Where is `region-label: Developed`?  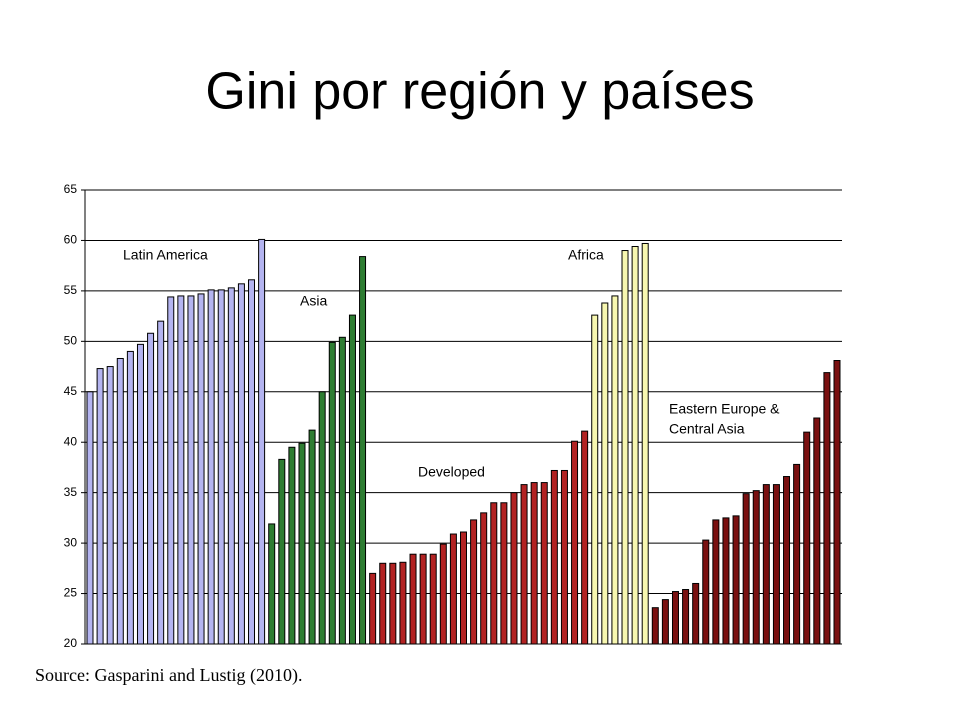
region-label: Developed is located at coordinates (451, 472).